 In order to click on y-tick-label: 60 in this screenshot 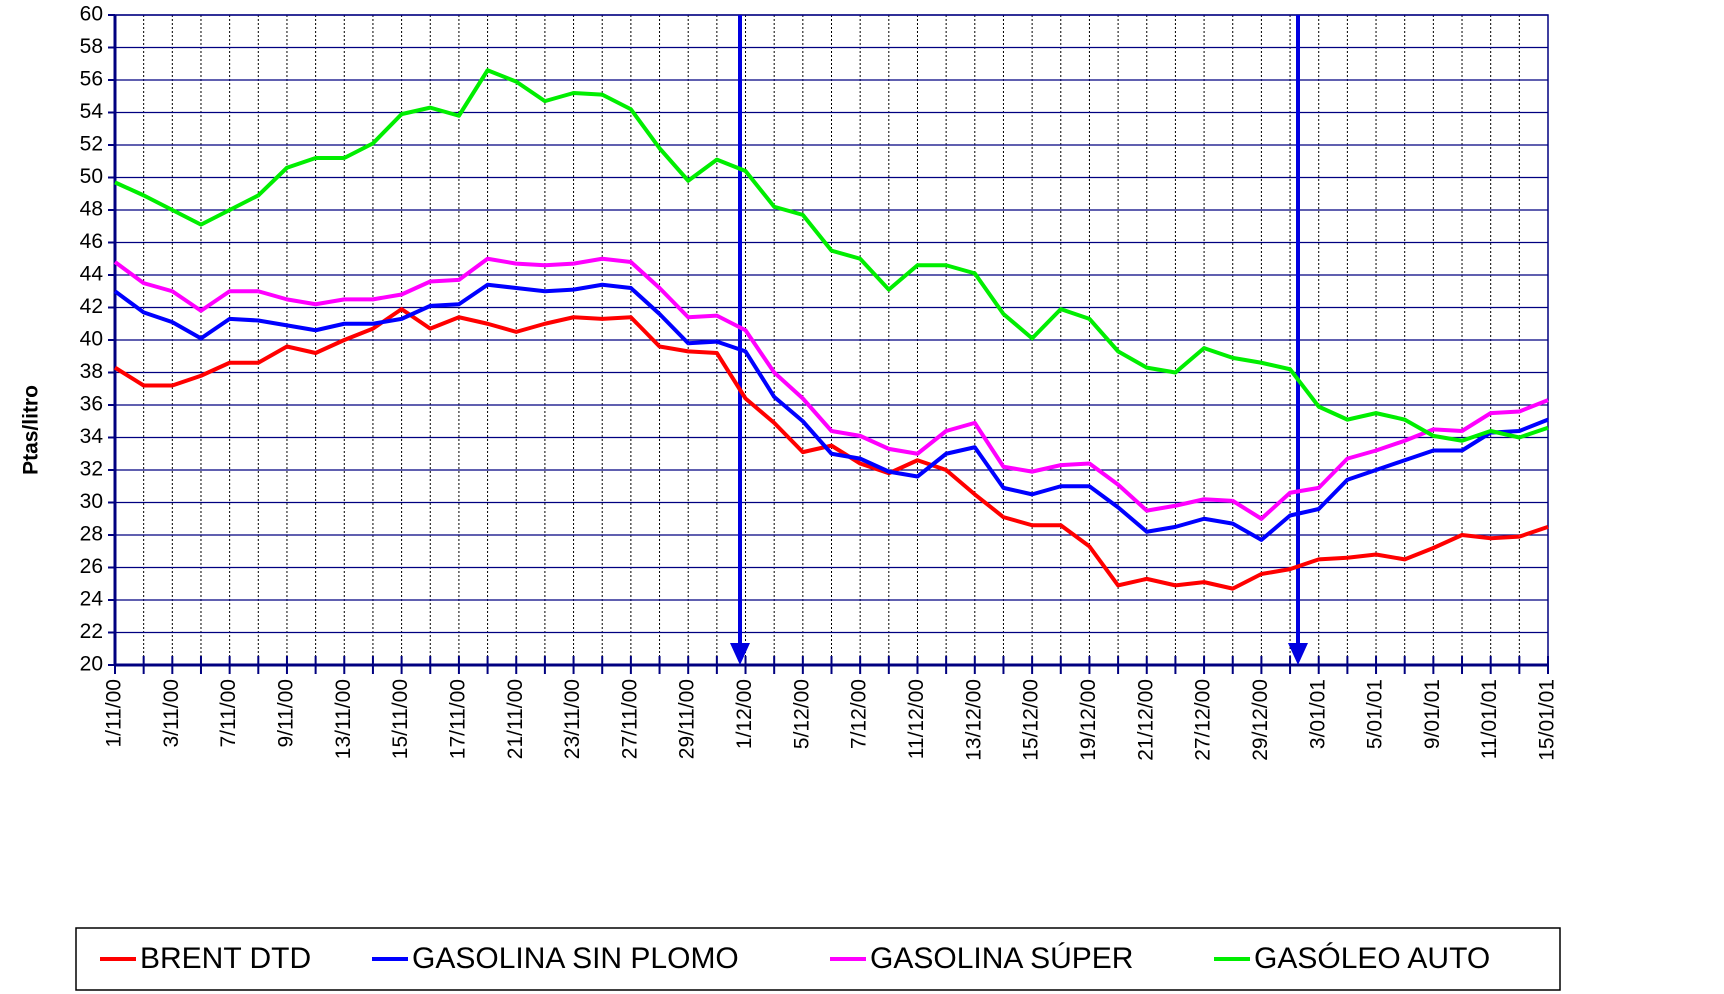, I will do `click(91, 14)`.